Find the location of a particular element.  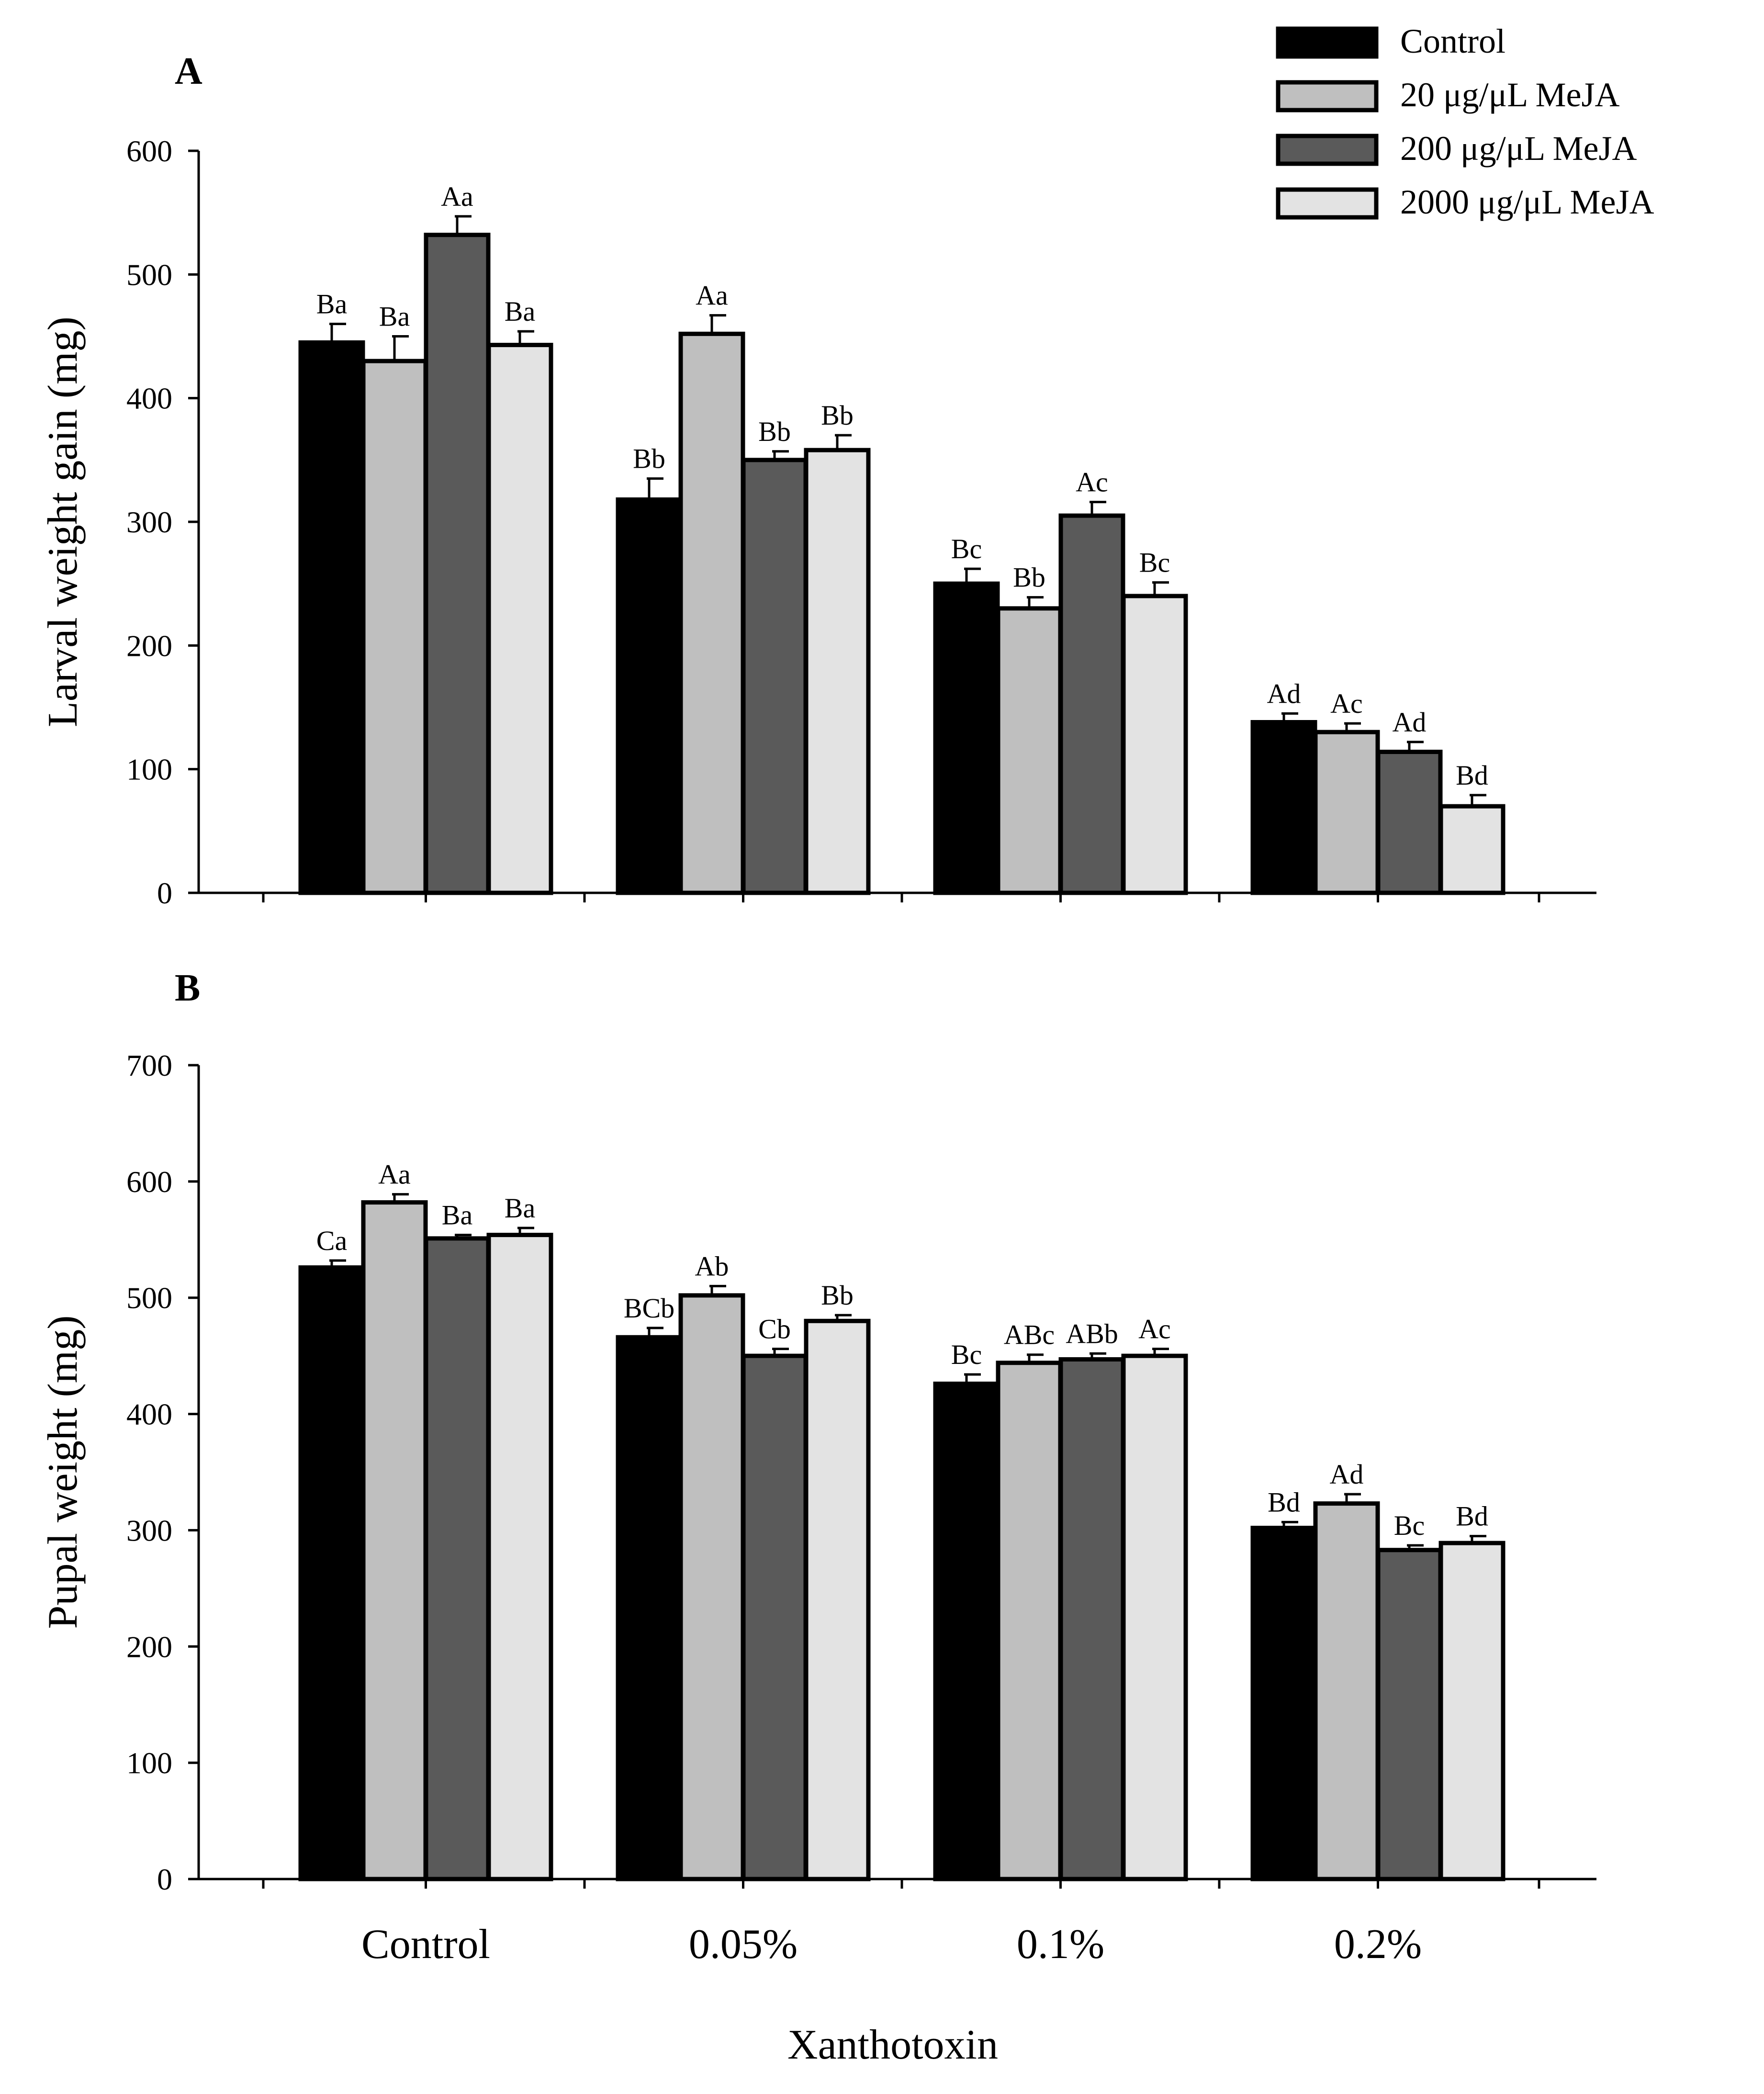

legend-label: 20 μg/μL MeJA is located at coordinates (1510, 95).